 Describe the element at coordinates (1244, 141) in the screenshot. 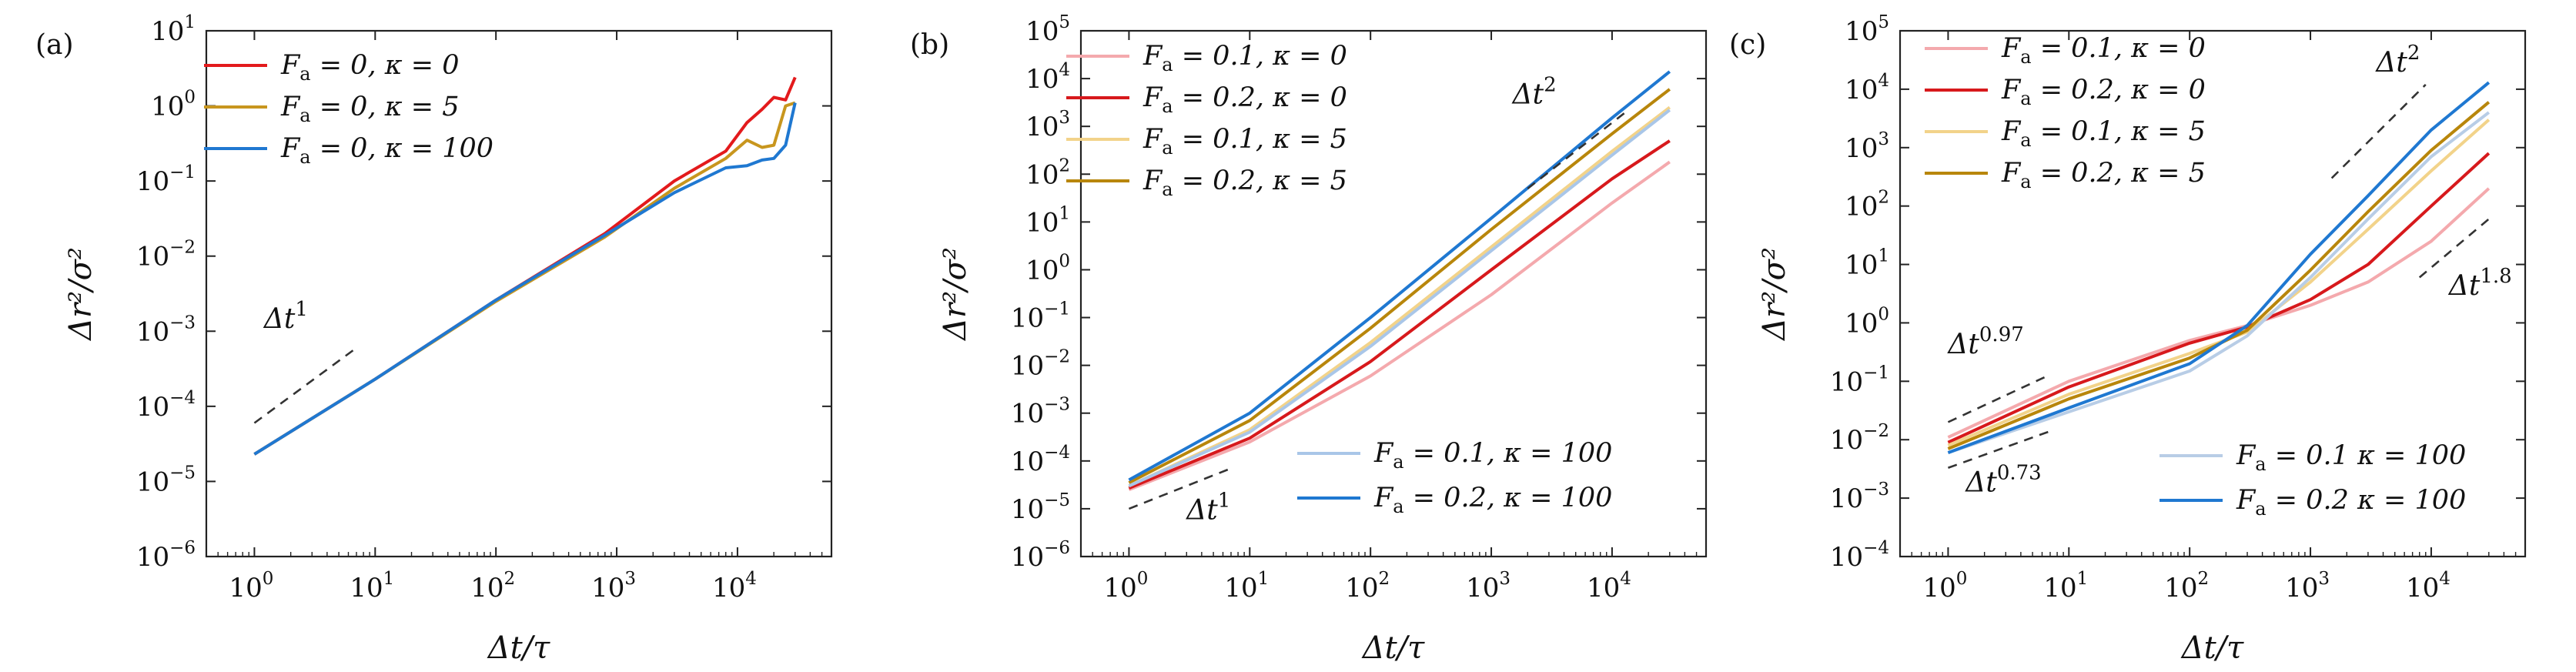

I see `legend-label: Fa = 0.1, κ = 5` at that location.